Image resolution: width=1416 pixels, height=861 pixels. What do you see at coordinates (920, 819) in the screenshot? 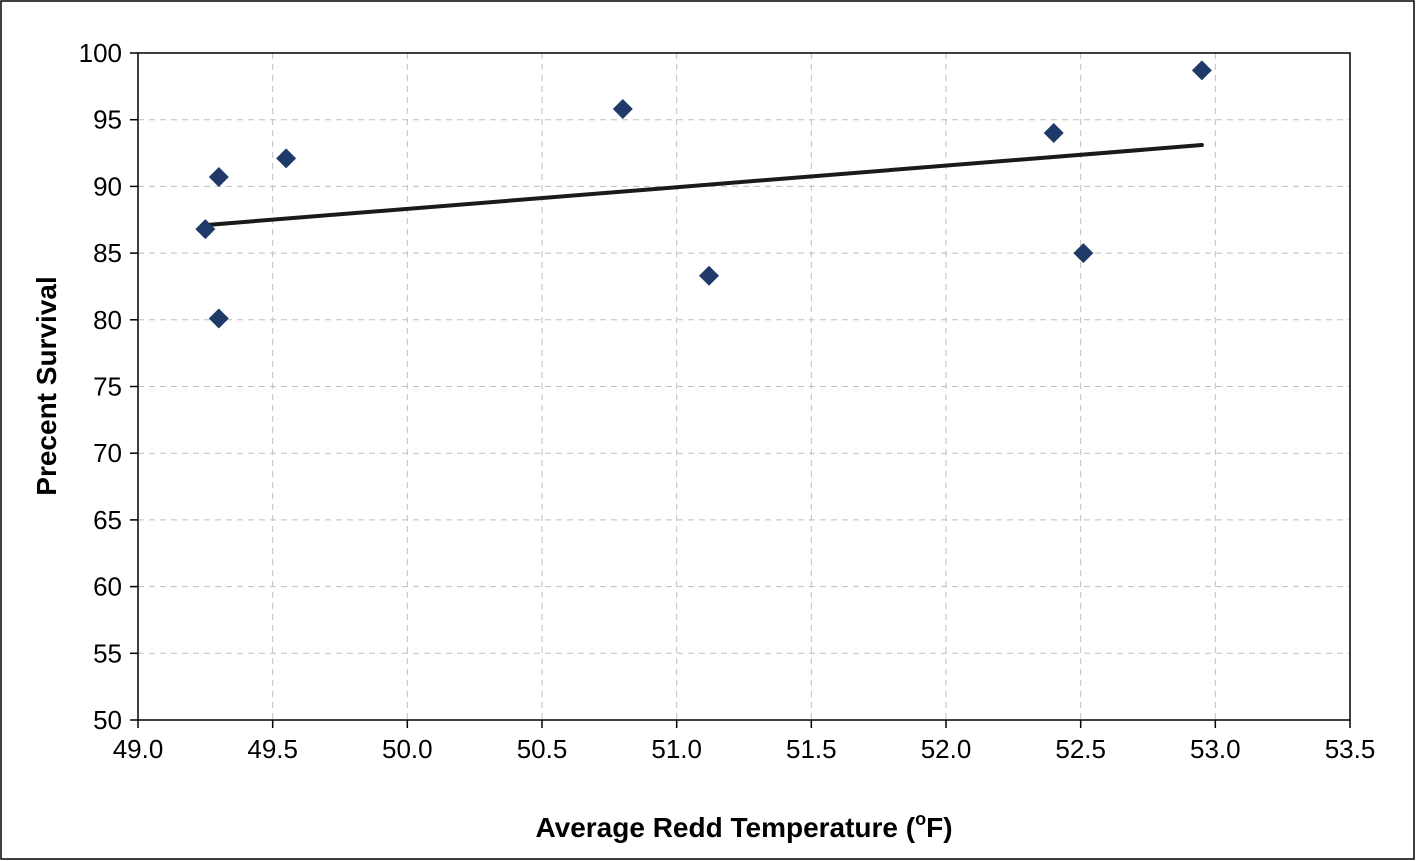
I see `x-axis-title-superscript: o` at bounding box center [920, 819].